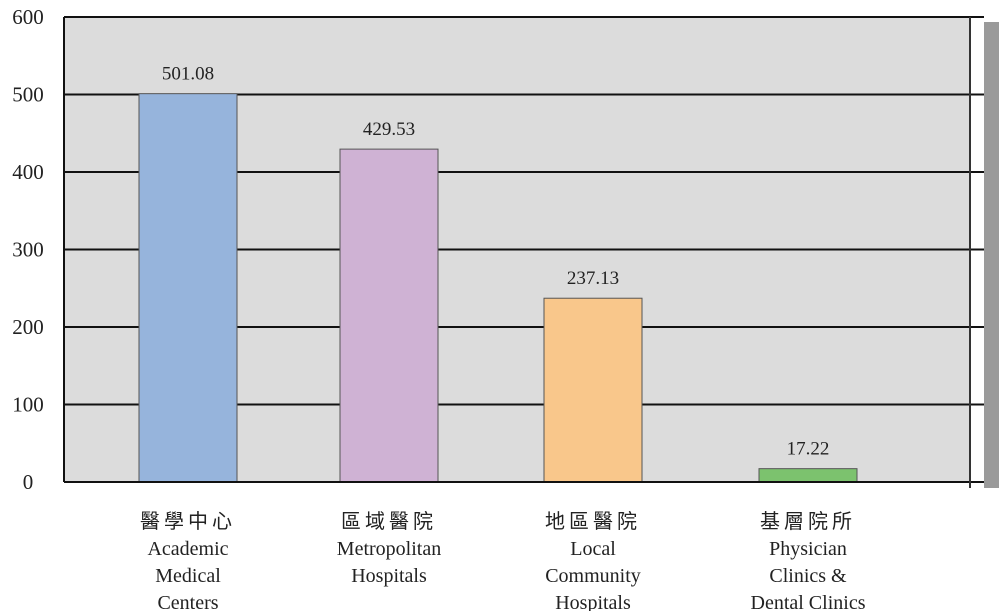 This screenshot has height=616, width=999. Describe the element at coordinates (808, 521) in the screenshot. I see `category-label: 基層院所` at that location.